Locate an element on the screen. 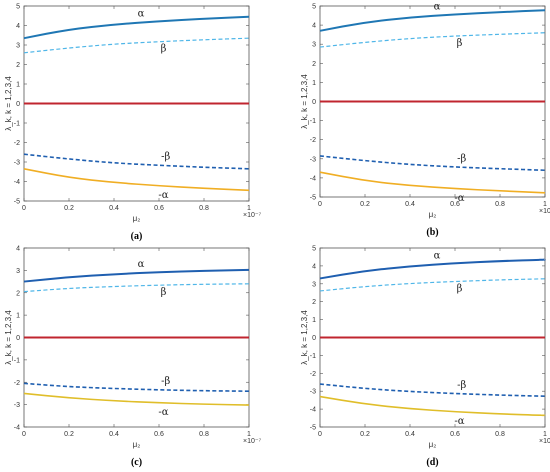  panel-caption: (b) is located at coordinates (432, 232).